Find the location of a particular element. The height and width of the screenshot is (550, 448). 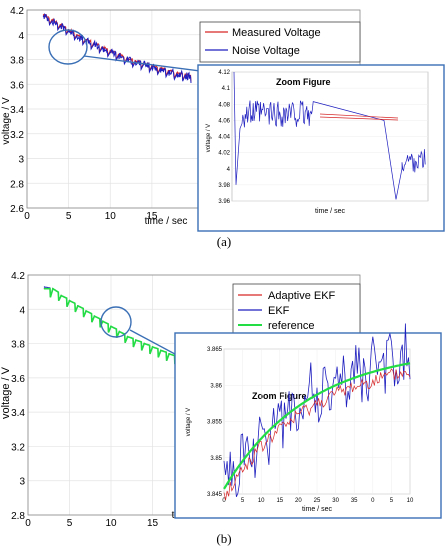

b-zoom-xtick-label: 10 is located at coordinates (261, 501).